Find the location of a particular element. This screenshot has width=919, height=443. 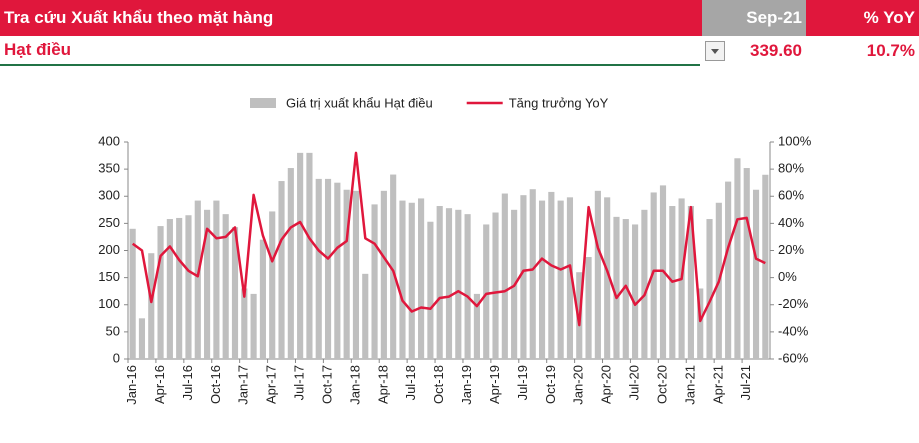

x-tick-label: Jan-17 is located at coordinates (243, 385).